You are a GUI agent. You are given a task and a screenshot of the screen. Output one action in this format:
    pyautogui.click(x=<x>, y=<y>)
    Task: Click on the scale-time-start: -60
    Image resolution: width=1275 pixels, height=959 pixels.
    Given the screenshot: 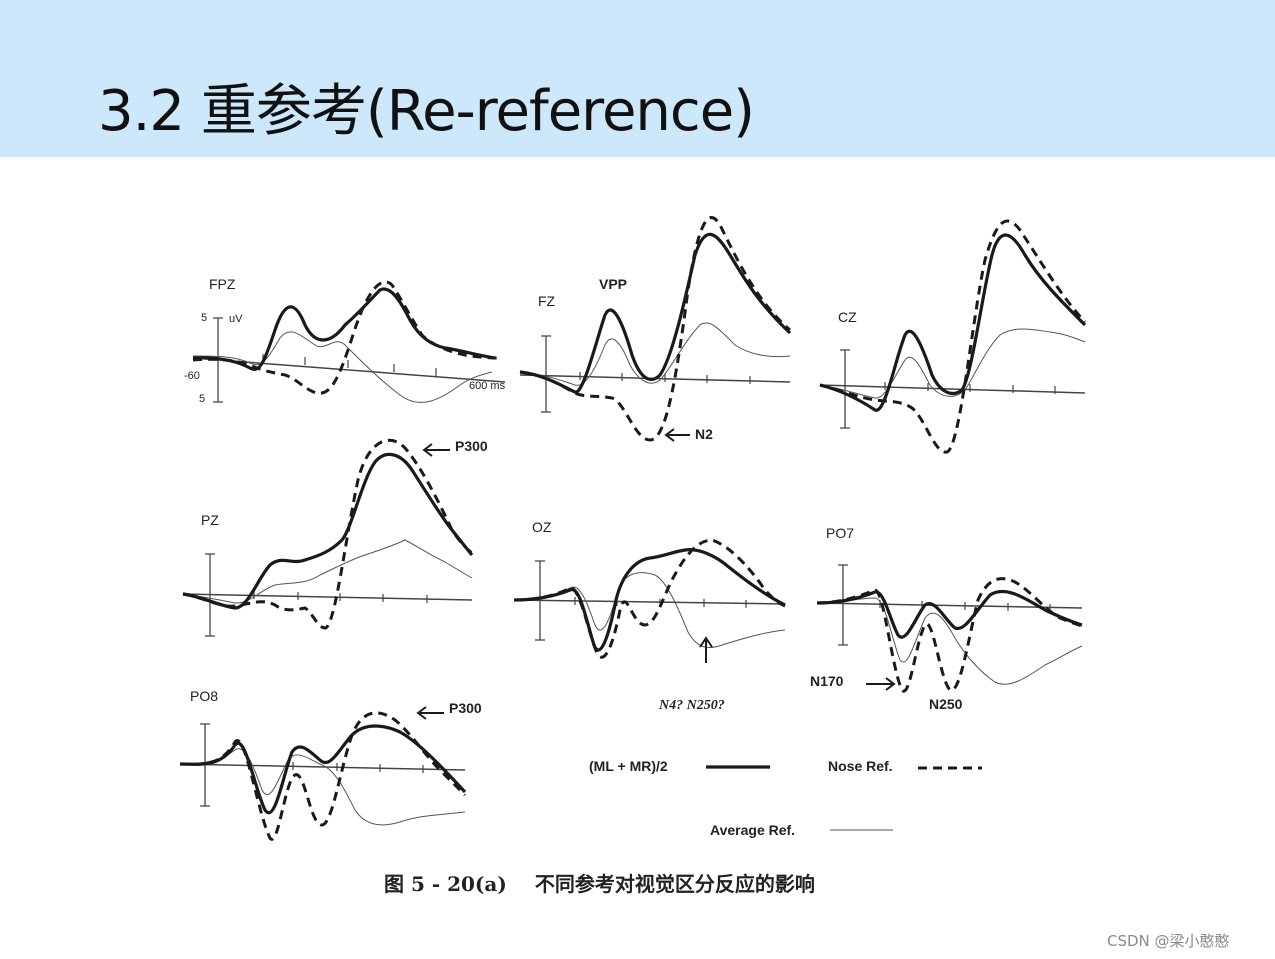 What is the action you would take?
    pyautogui.click(x=192, y=376)
    